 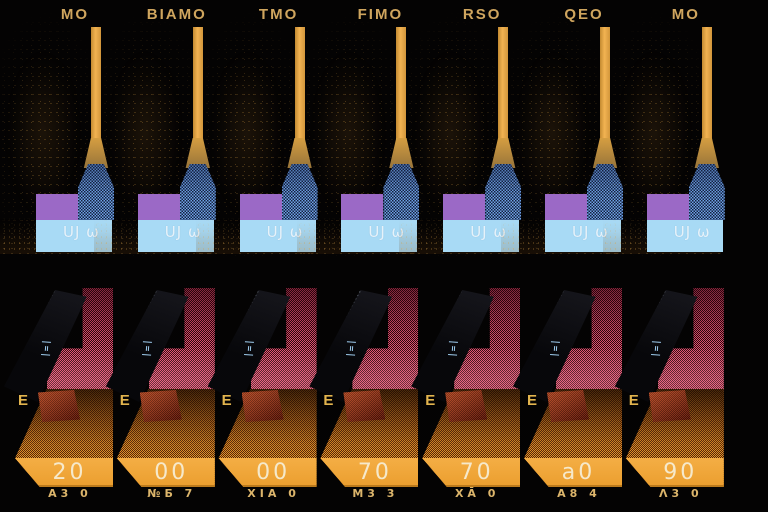 I want to click on bottom-panel: |=| 00 E №Б 7, so click(x=158, y=384).